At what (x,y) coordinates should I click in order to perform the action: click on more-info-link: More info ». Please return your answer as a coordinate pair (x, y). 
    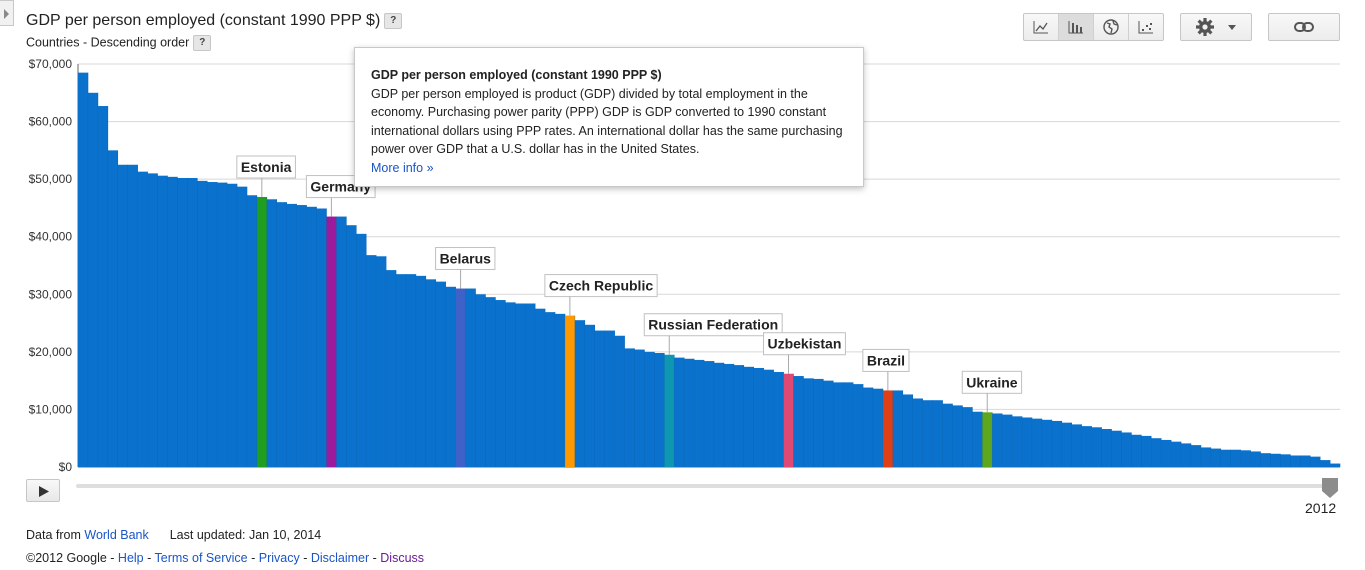
    Looking at the image, I should click on (402, 167).